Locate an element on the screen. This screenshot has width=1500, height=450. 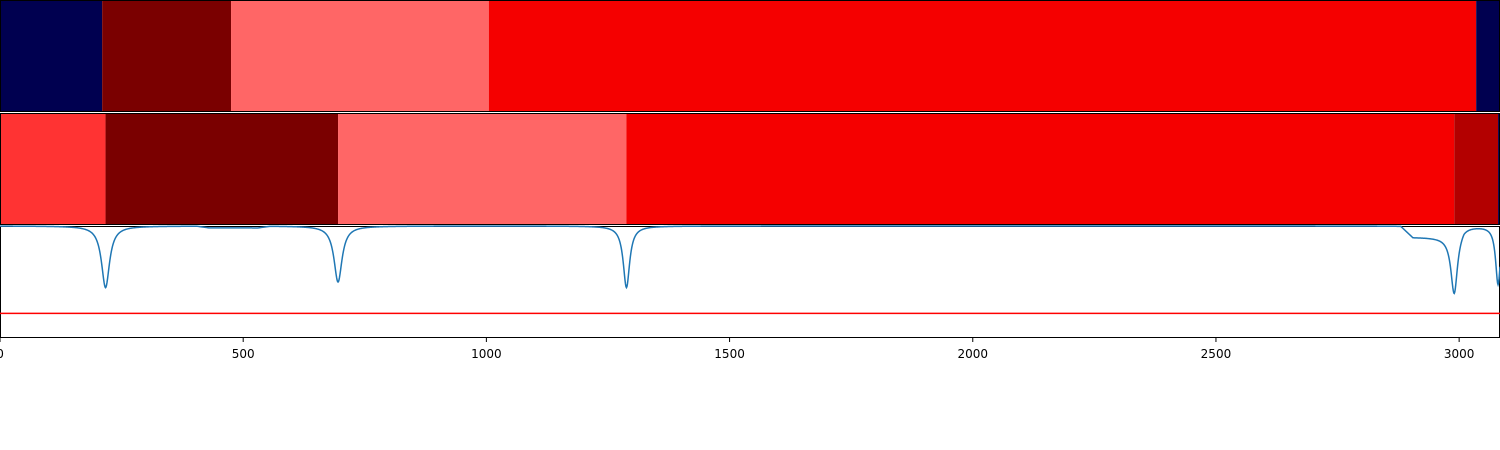
x-tick-label-3000: 3000 is located at coordinates (1459, 354).